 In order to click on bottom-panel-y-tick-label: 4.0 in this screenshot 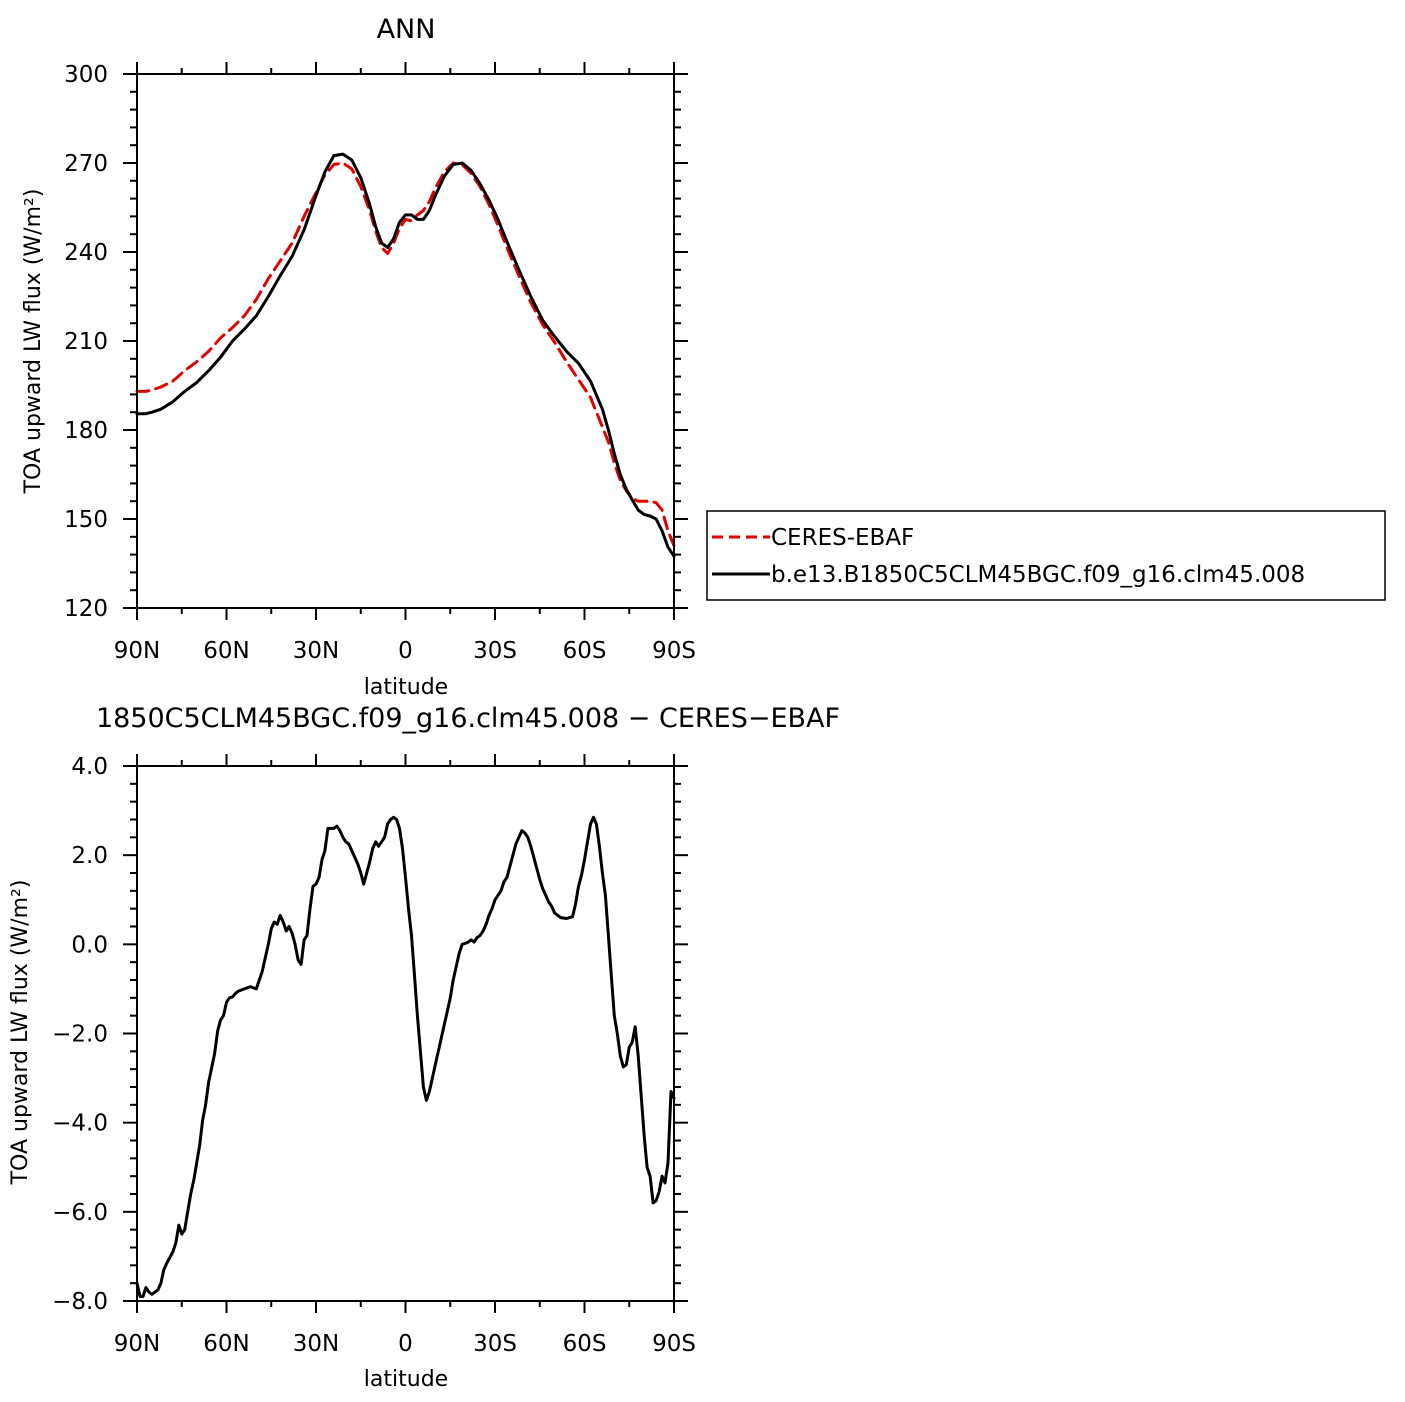, I will do `click(89, 767)`.